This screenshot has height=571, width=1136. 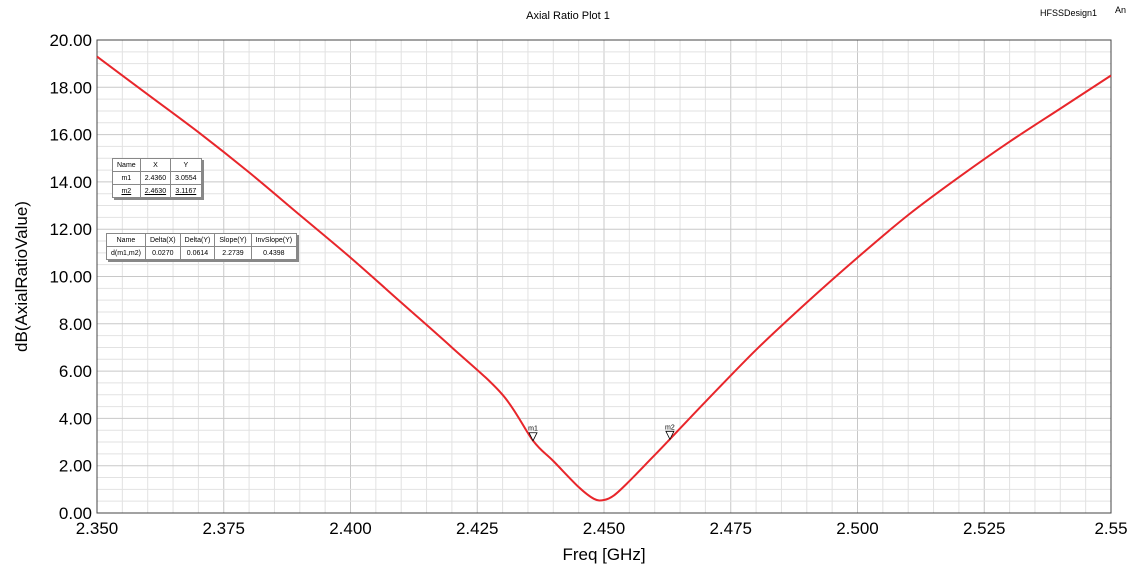 What do you see at coordinates (75, 324) in the screenshot?
I see `y-tick-label: 8.00` at bounding box center [75, 324].